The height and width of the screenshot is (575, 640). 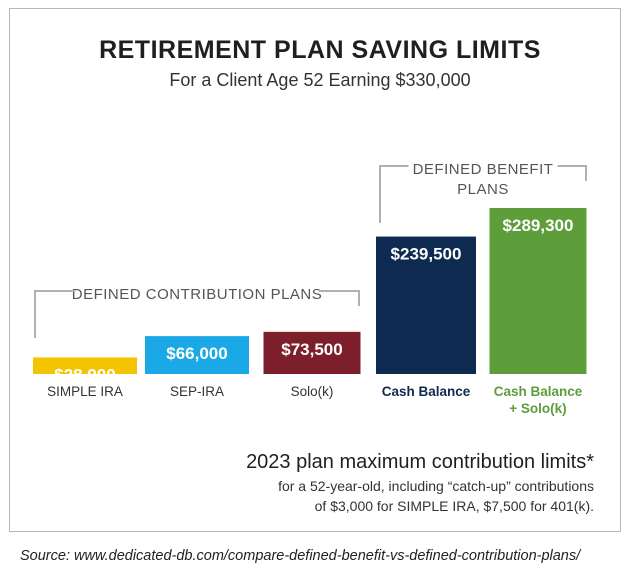 I want to click on chart-subtitle: For a Client Age 52 Earning $330,000, so click(x=320, y=80).